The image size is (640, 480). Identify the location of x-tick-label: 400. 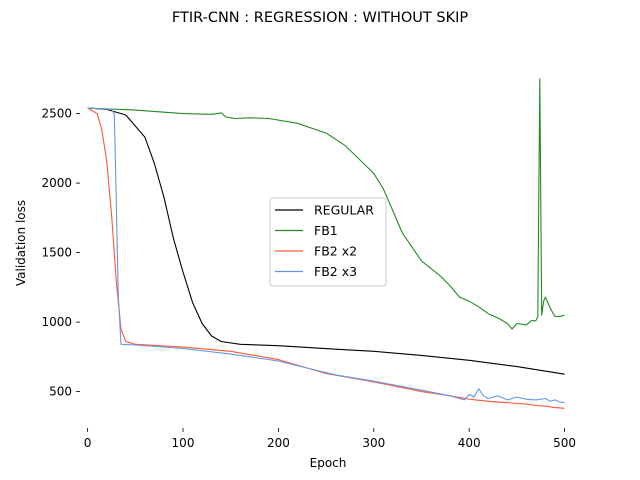
(469, 443).